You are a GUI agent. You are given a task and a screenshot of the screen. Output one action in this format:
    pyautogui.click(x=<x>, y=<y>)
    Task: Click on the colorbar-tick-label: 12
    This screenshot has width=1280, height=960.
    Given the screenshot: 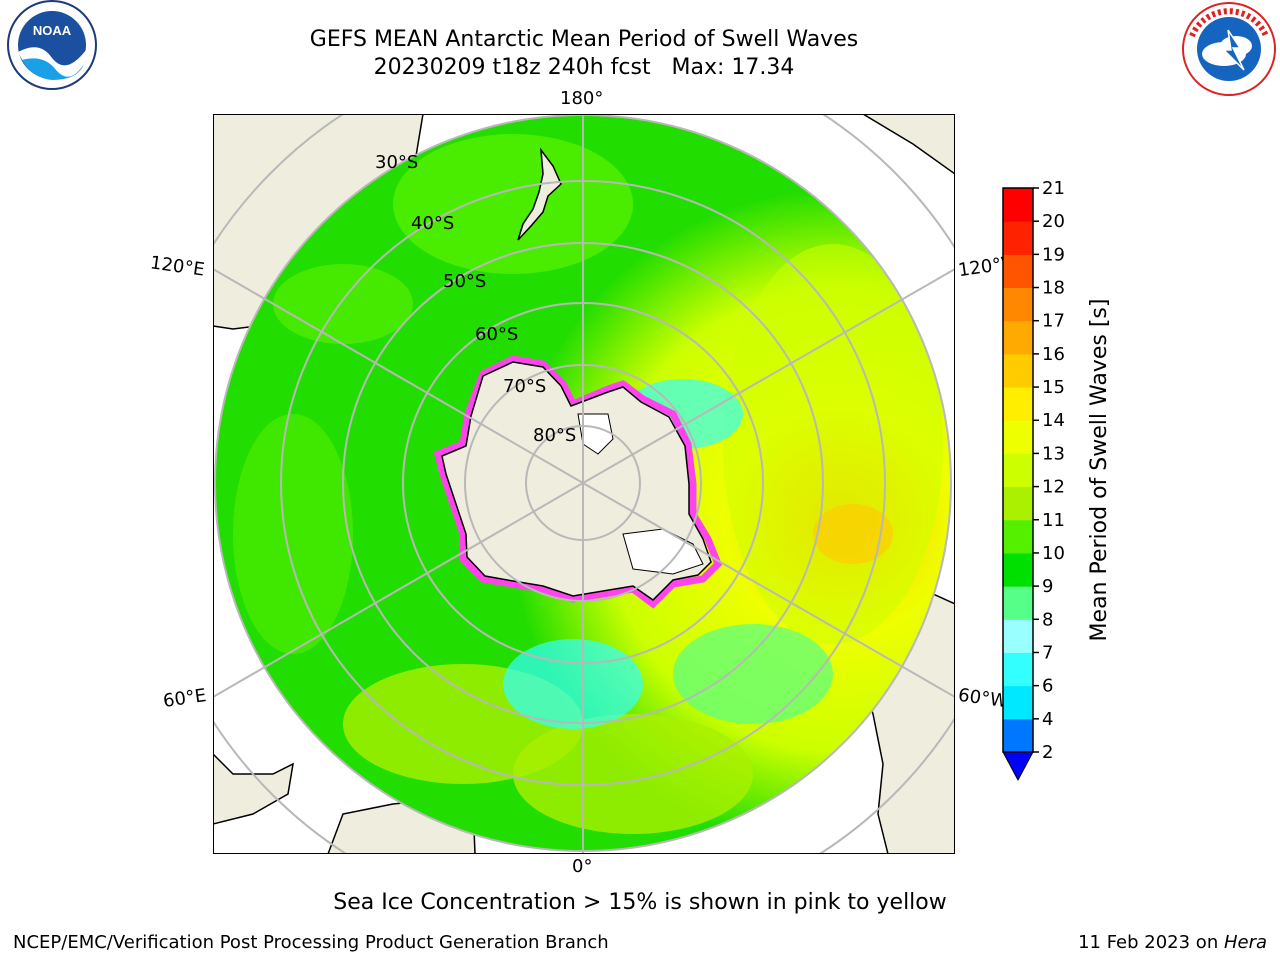 What is the action you would take?
    pyautogui.click(x=1053, y=487)
    